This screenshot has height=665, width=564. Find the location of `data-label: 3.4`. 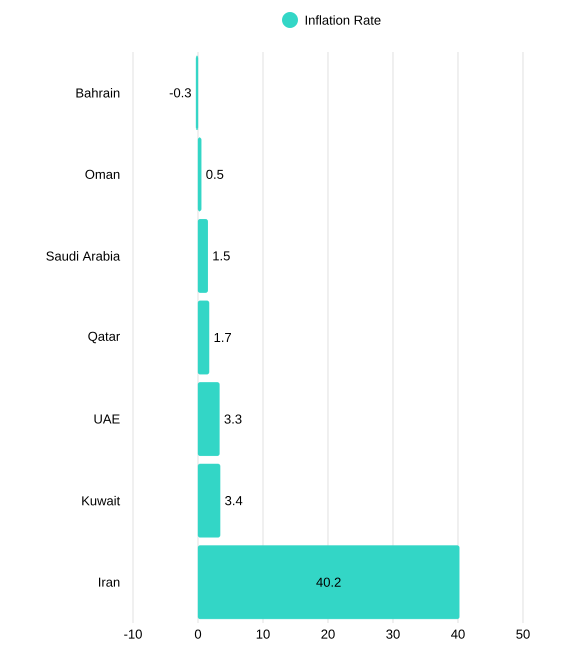

data-label: 3.4 is located at coordinates (233, 501).